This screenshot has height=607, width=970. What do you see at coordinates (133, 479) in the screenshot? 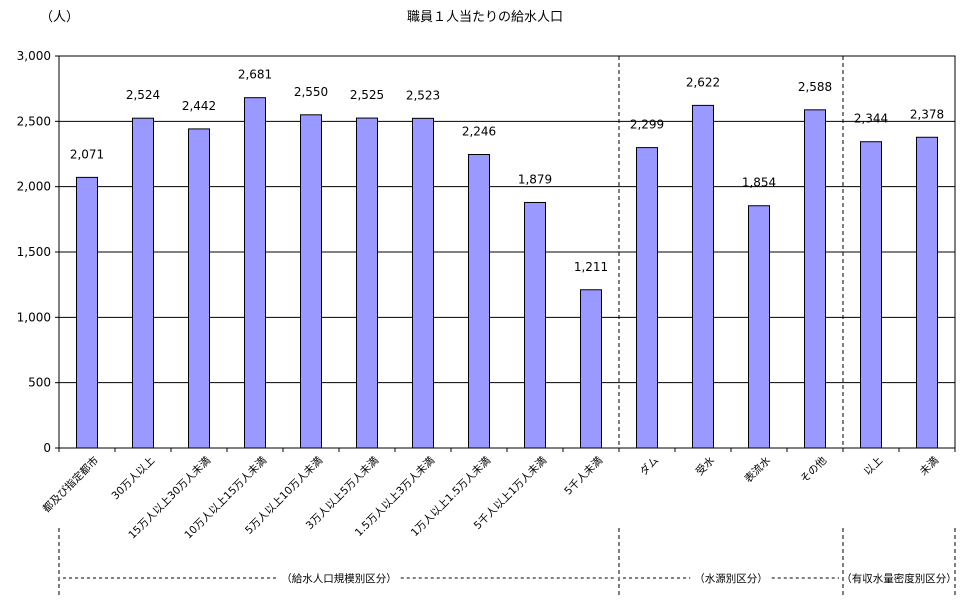
I see `x-tick-label: 30万人以上` at bounding box center [133, 479].